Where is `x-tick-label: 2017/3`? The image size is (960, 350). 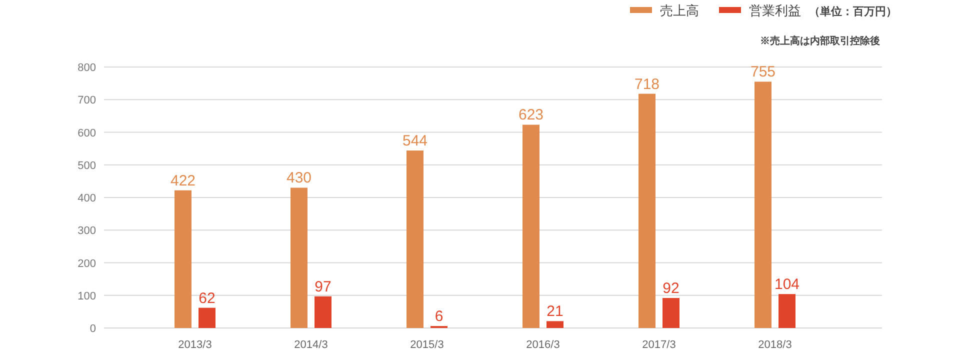
x-tick-label: 2017/3 is located at coordinates (659, 344).